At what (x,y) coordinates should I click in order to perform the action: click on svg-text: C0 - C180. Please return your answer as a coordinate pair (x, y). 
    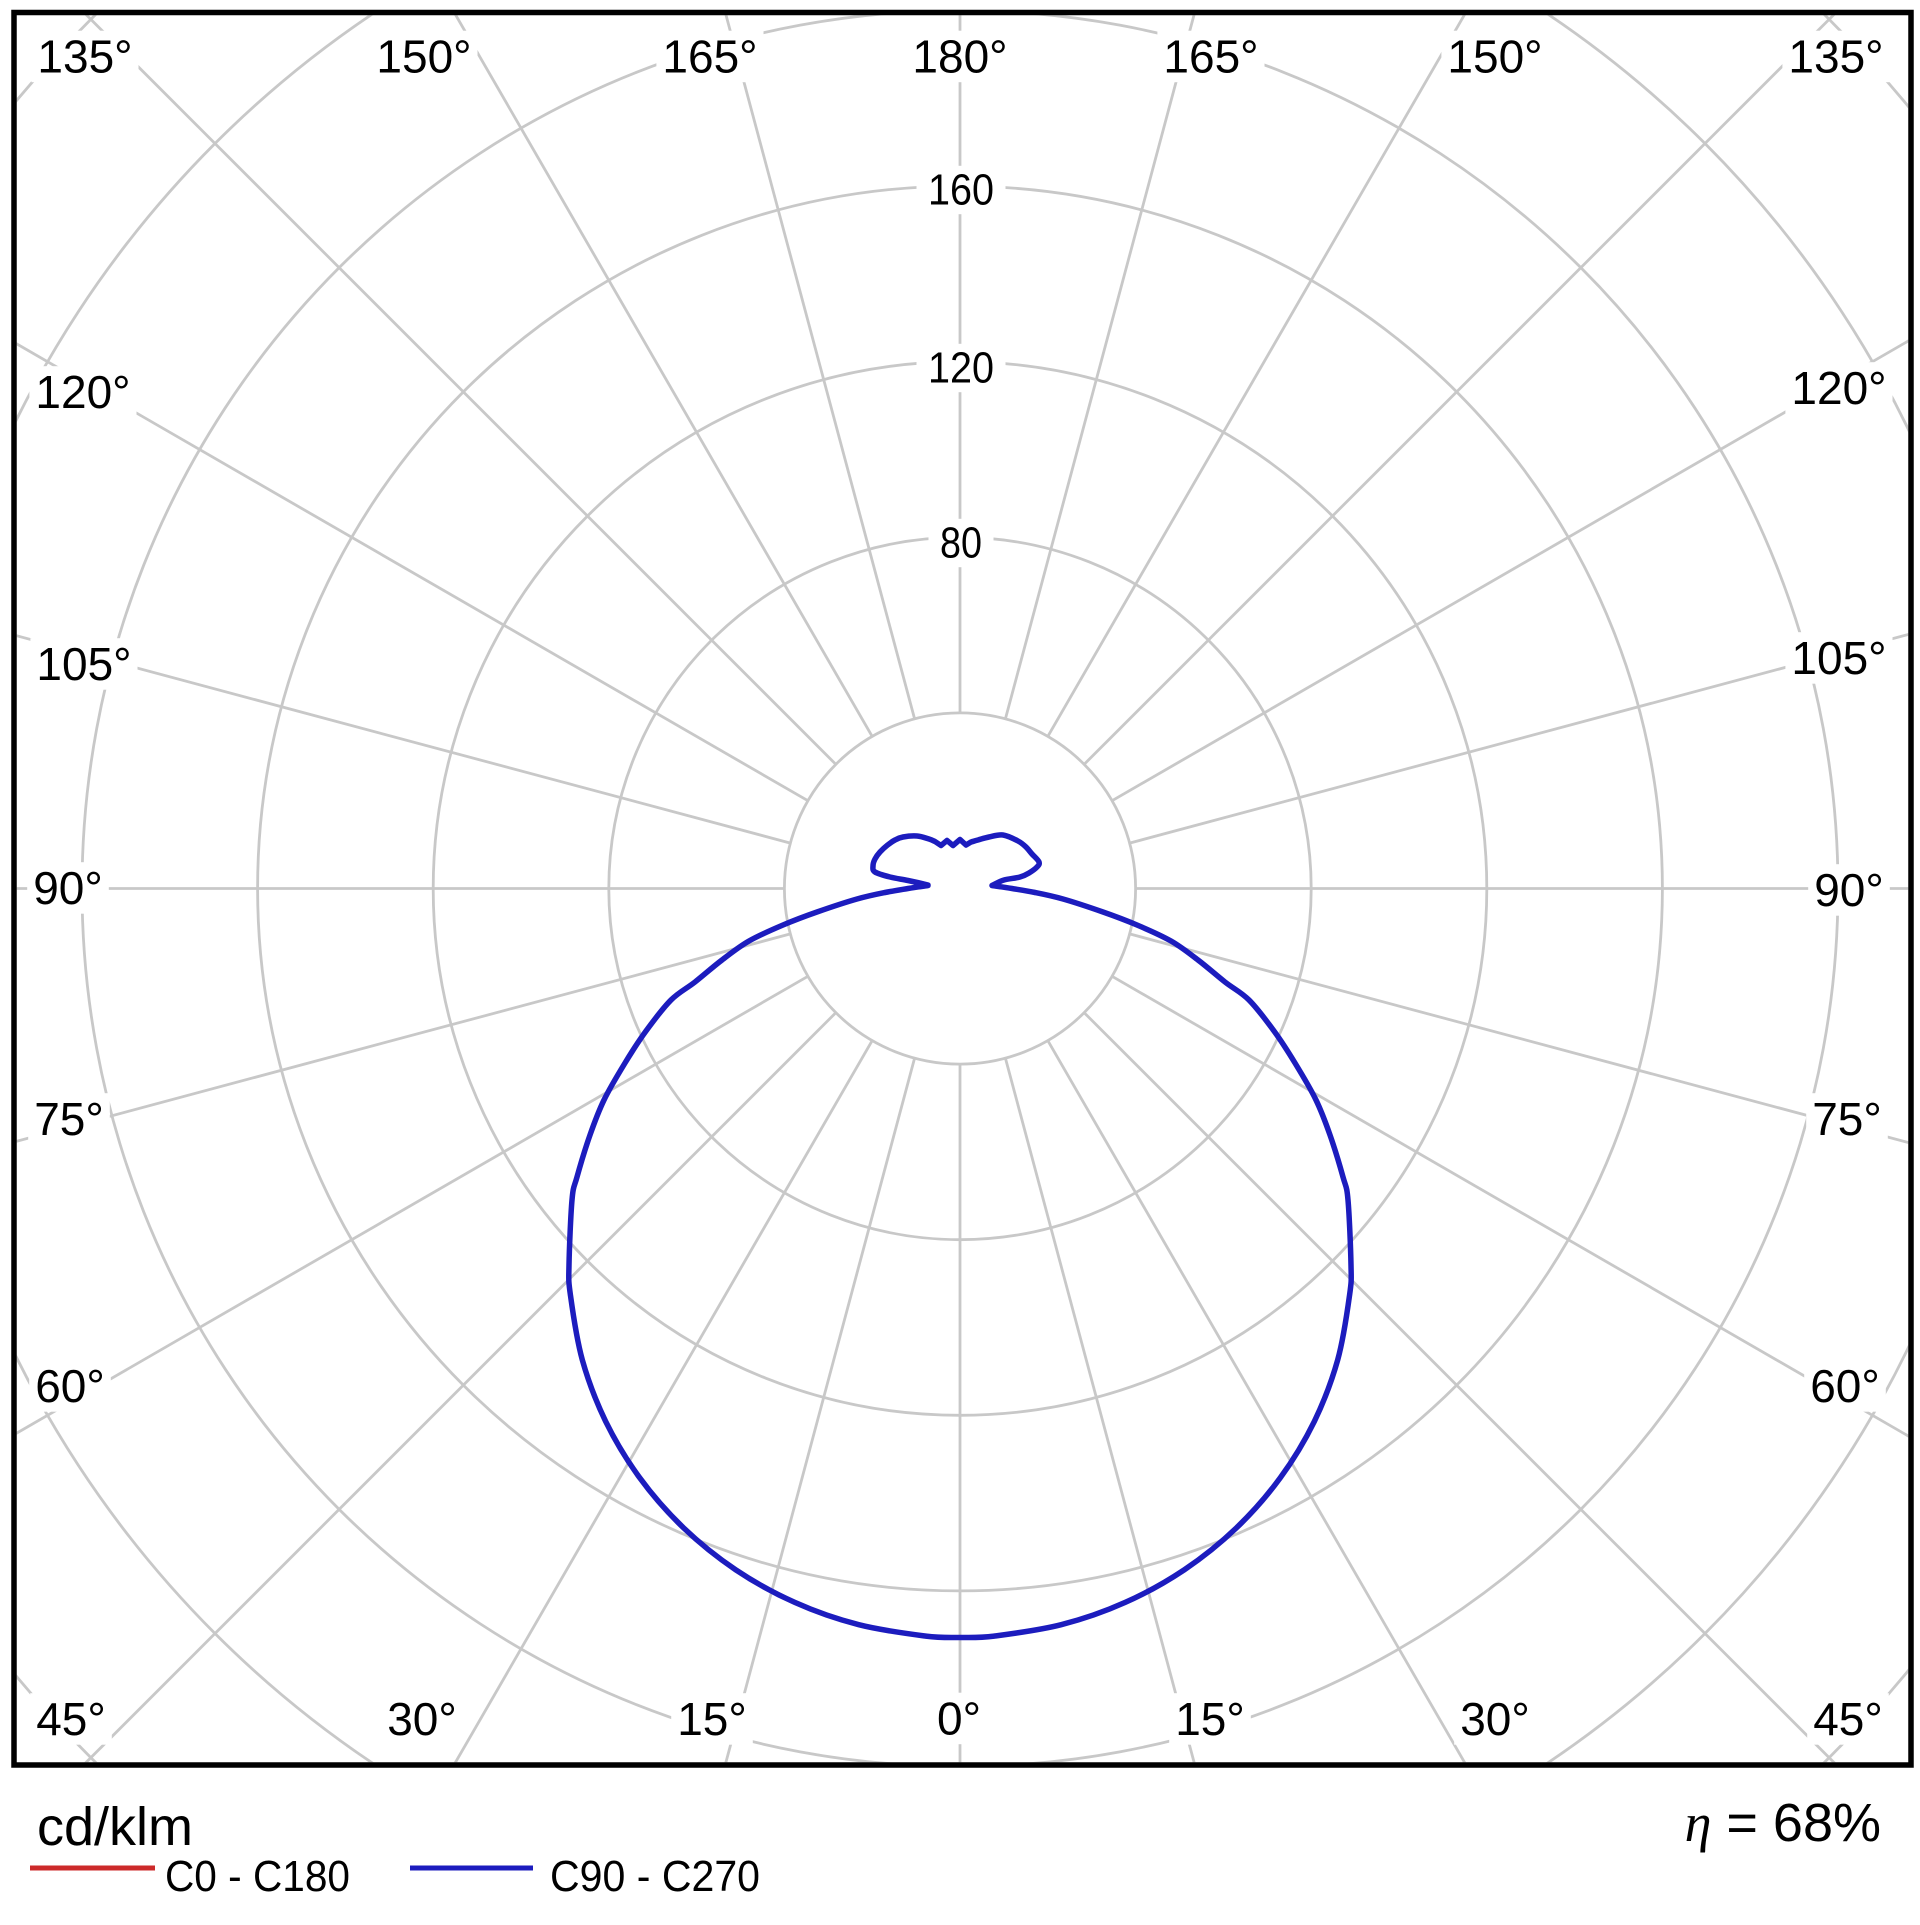
    Looking at the image, I should click on (257, 1876).